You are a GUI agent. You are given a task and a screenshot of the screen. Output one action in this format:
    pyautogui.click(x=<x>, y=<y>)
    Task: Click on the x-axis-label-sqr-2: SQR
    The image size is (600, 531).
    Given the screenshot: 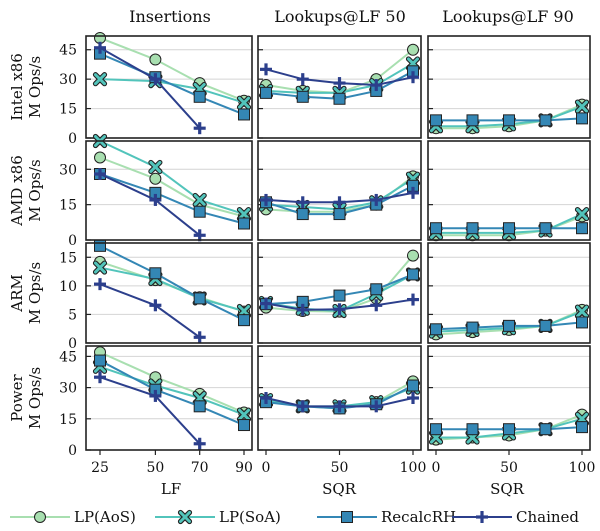 What is the action you would take?
    pyautogui.click(x=507, y=489)
    